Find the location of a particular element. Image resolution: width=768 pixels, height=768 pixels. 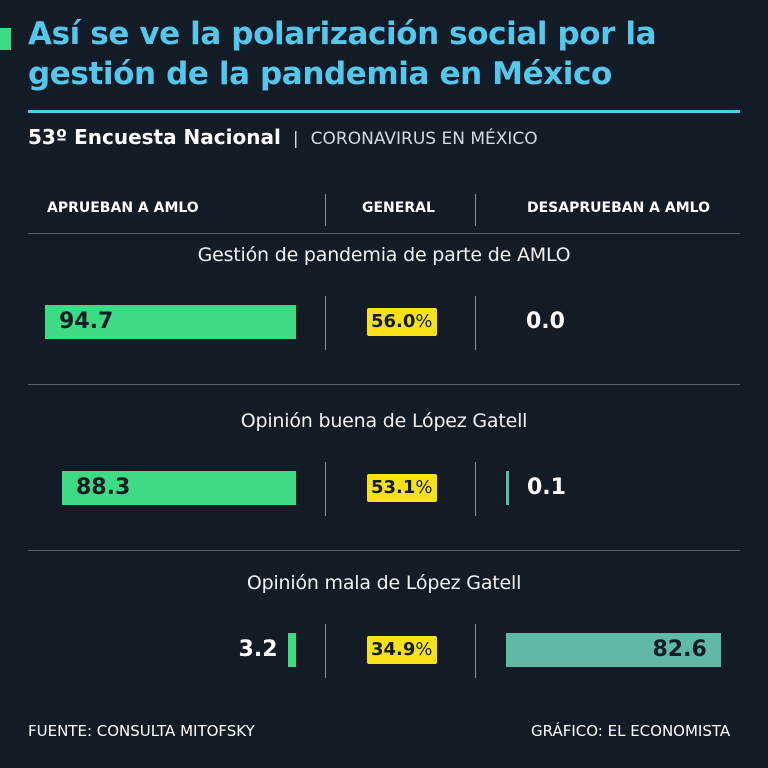

row-label: Gestión de pandemia de parte de AMLO is located at coordinates (384, 255).